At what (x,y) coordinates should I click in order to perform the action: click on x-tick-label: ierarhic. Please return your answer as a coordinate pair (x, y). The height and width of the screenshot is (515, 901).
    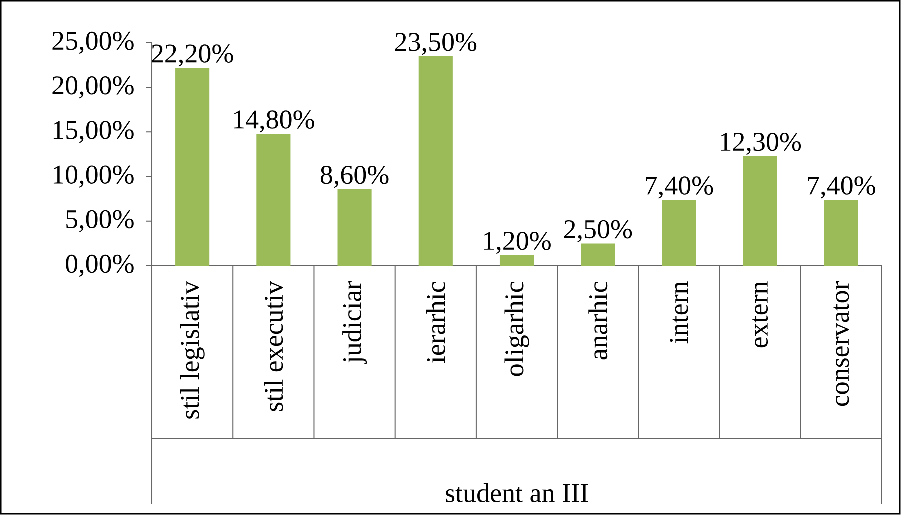
    Looking at the image, I should click on (436, 323).